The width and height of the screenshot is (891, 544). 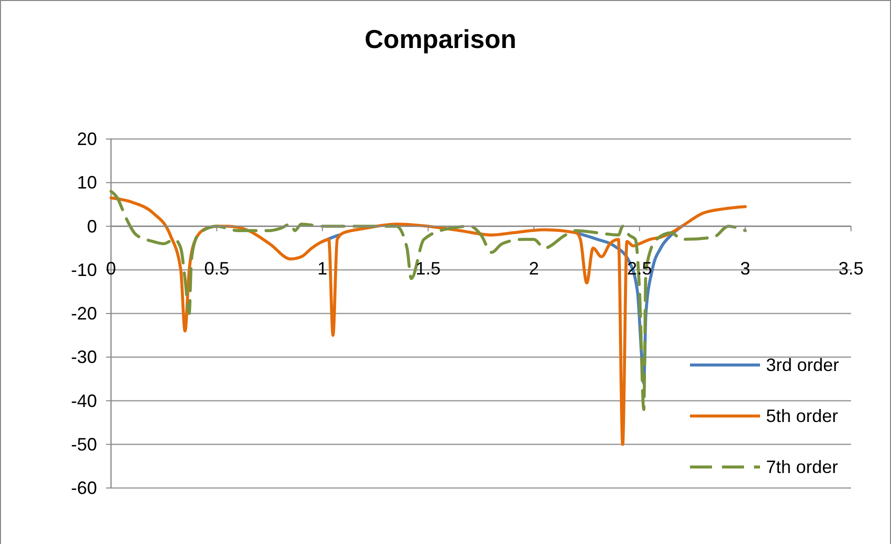 I want to click on legend-label: 7th order, so click(x=802, y=467).